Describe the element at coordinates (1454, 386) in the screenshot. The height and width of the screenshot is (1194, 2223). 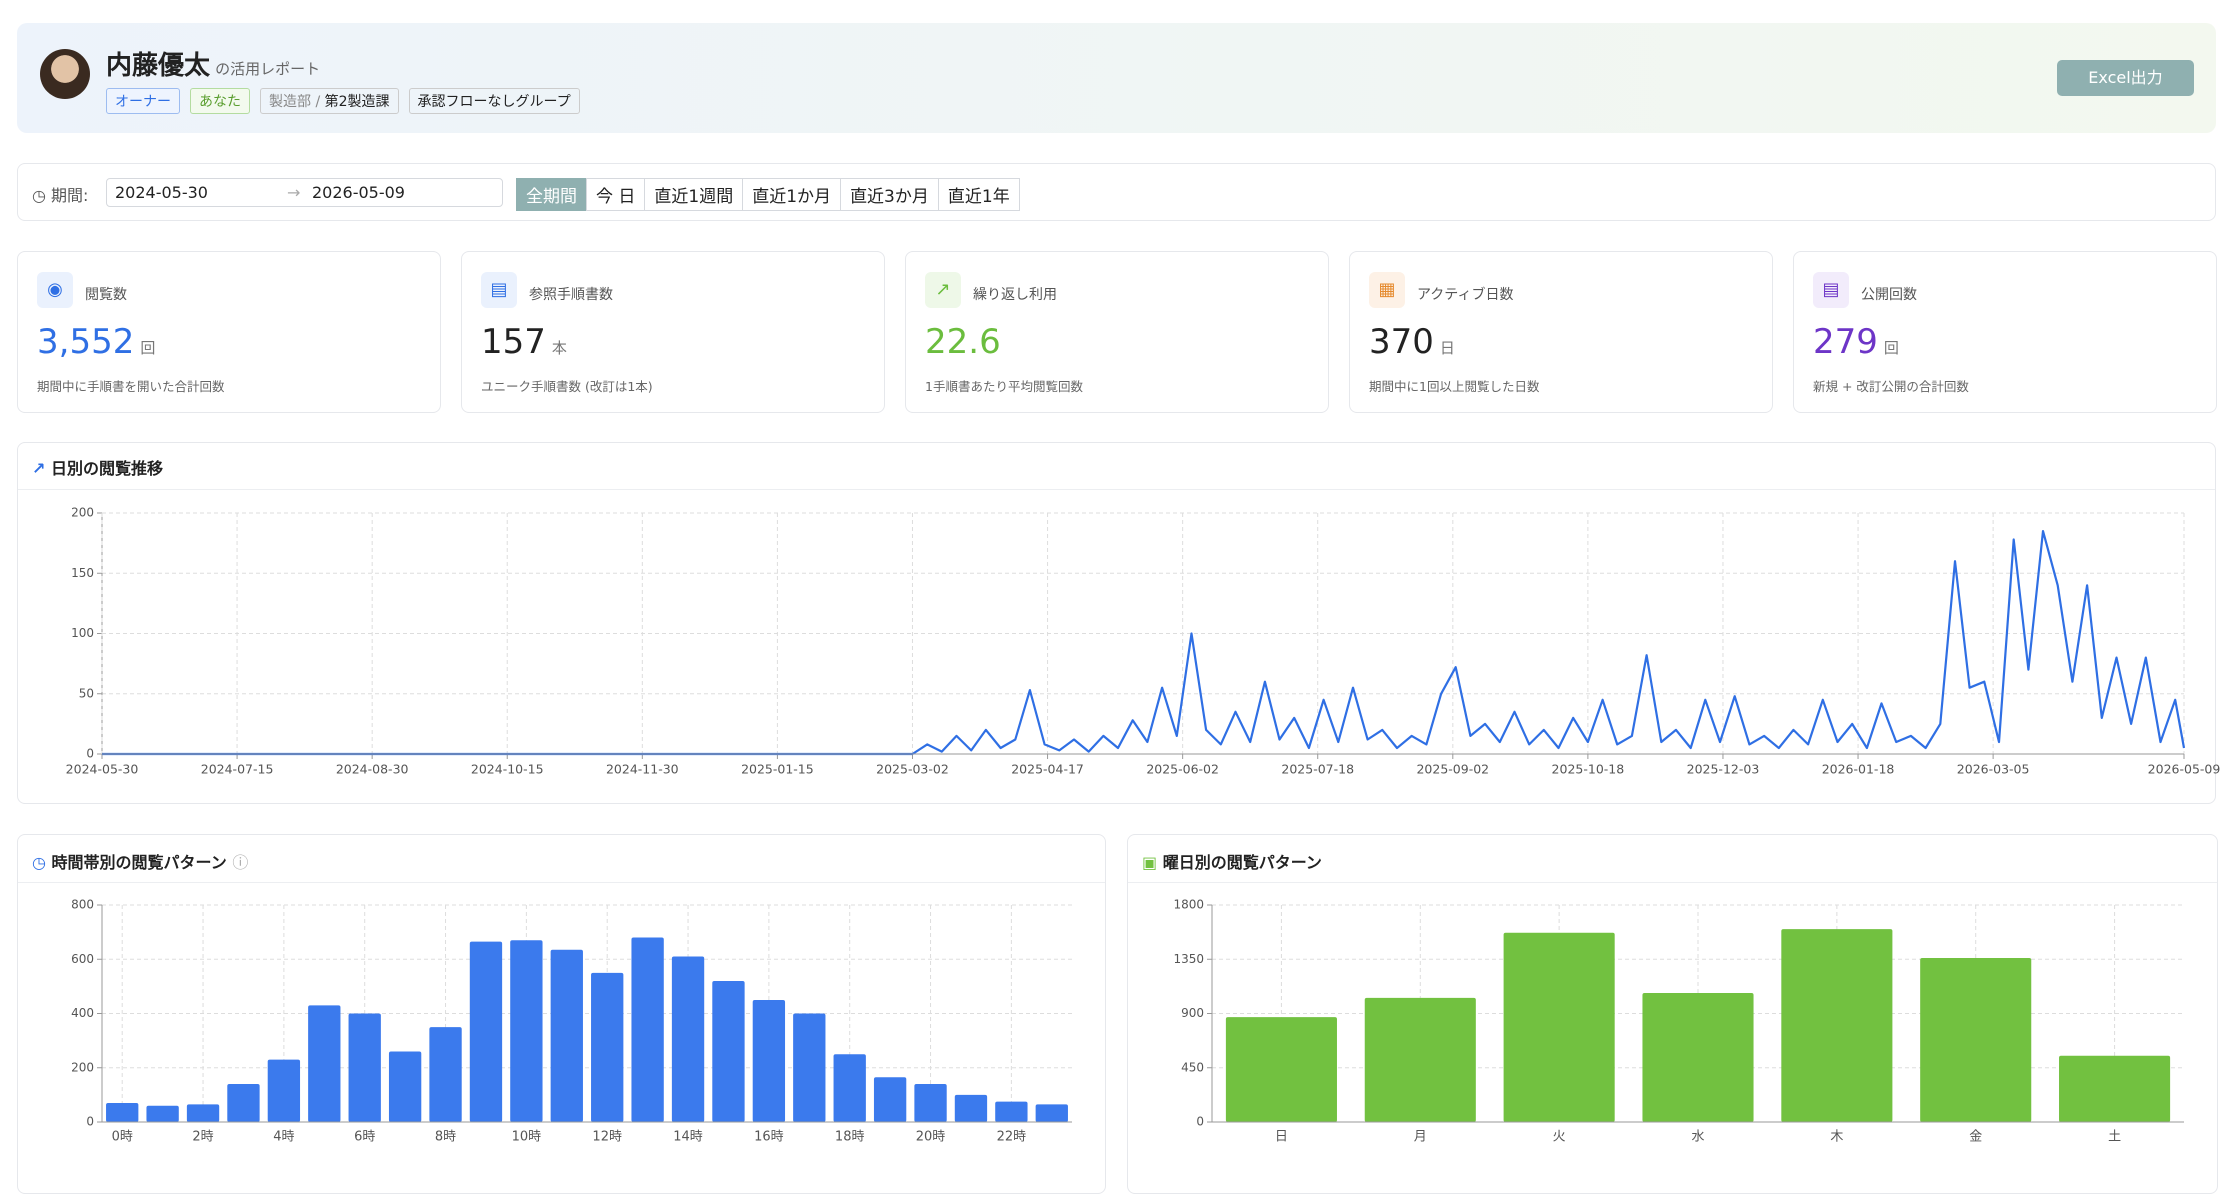
I see `kpi-note: 期間中に1回以上閲覧した日数` at that location.